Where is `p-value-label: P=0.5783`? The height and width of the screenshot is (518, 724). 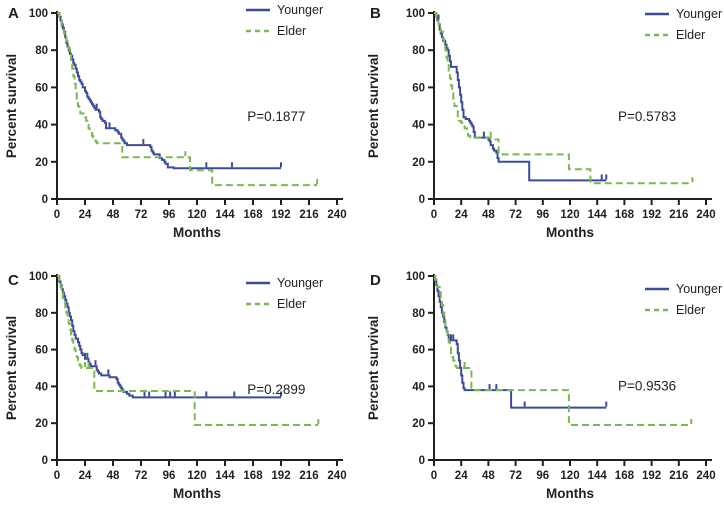
p-value-label: P=0.5783 is located at coordinates (647, 116).